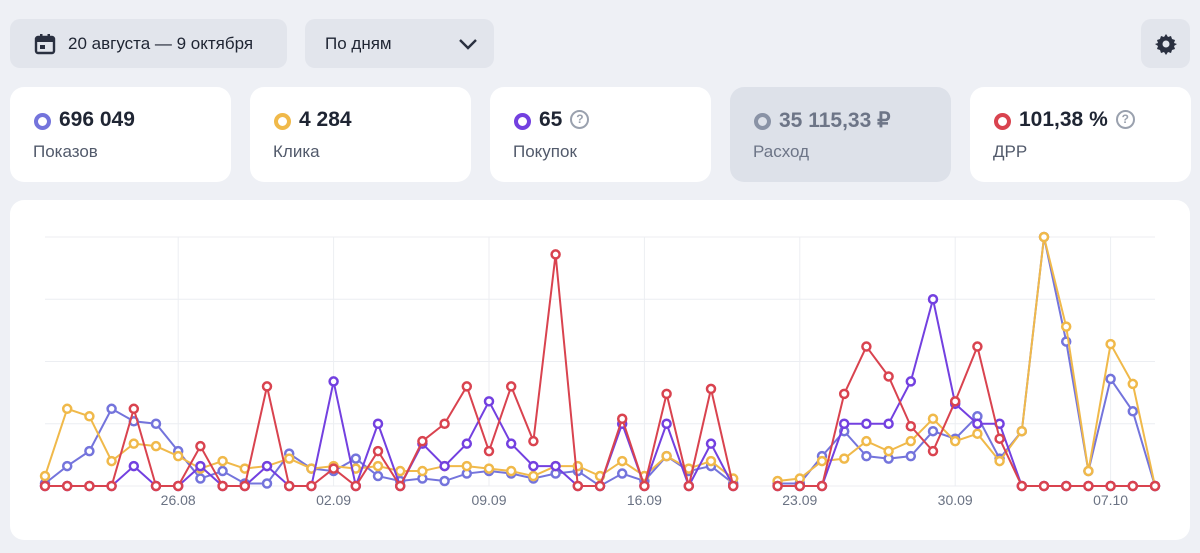 Image resolution: width=1200 pixels, height=553 pixels. I want to click on metric-value-text: 696 049, so click(97, 119).